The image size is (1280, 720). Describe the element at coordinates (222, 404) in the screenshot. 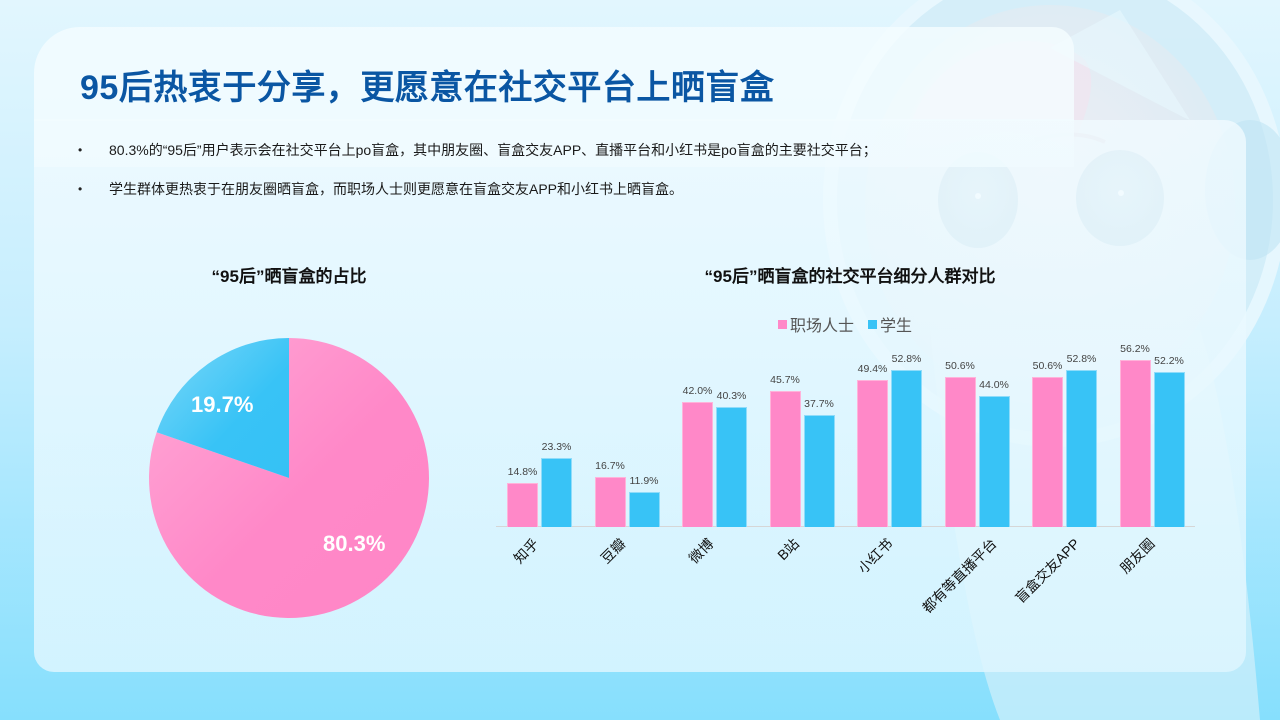

I see `pie-label-not-shared: 19.7%` at that location.